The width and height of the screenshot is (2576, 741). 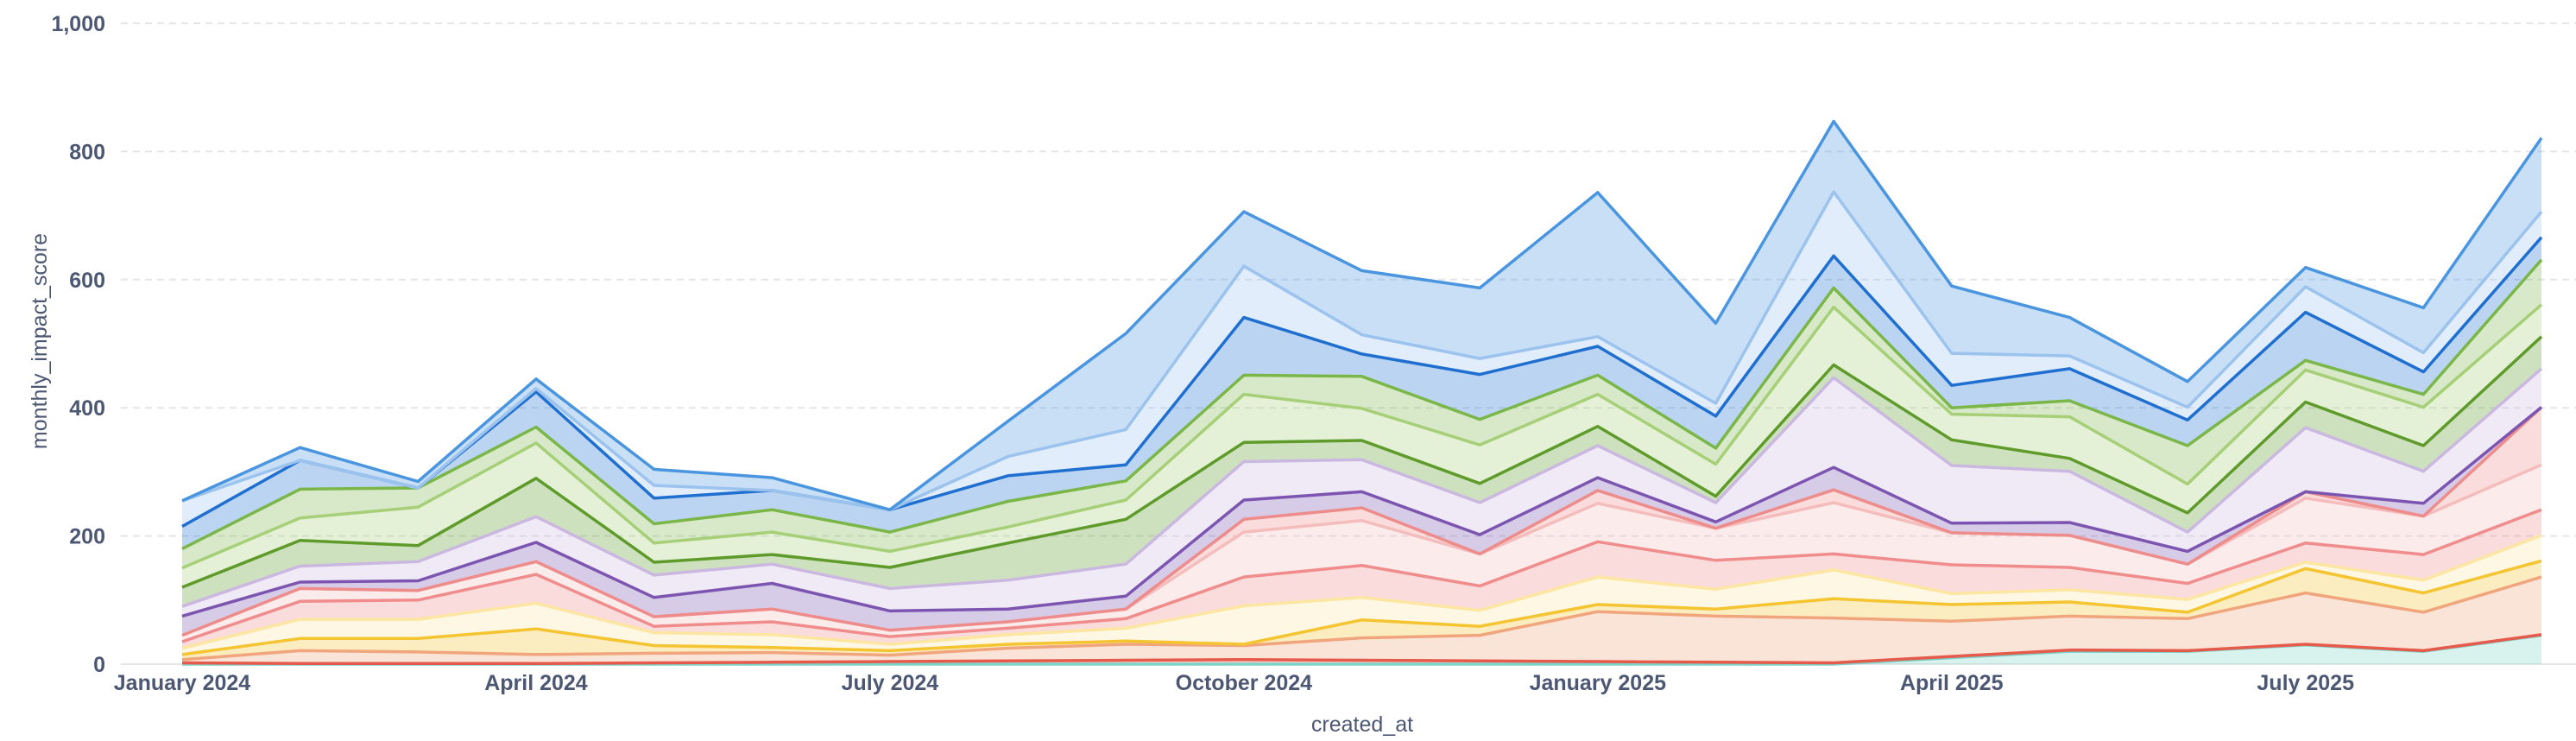 I want to click on y-tick-label: 600, so click(x=87, y=281).